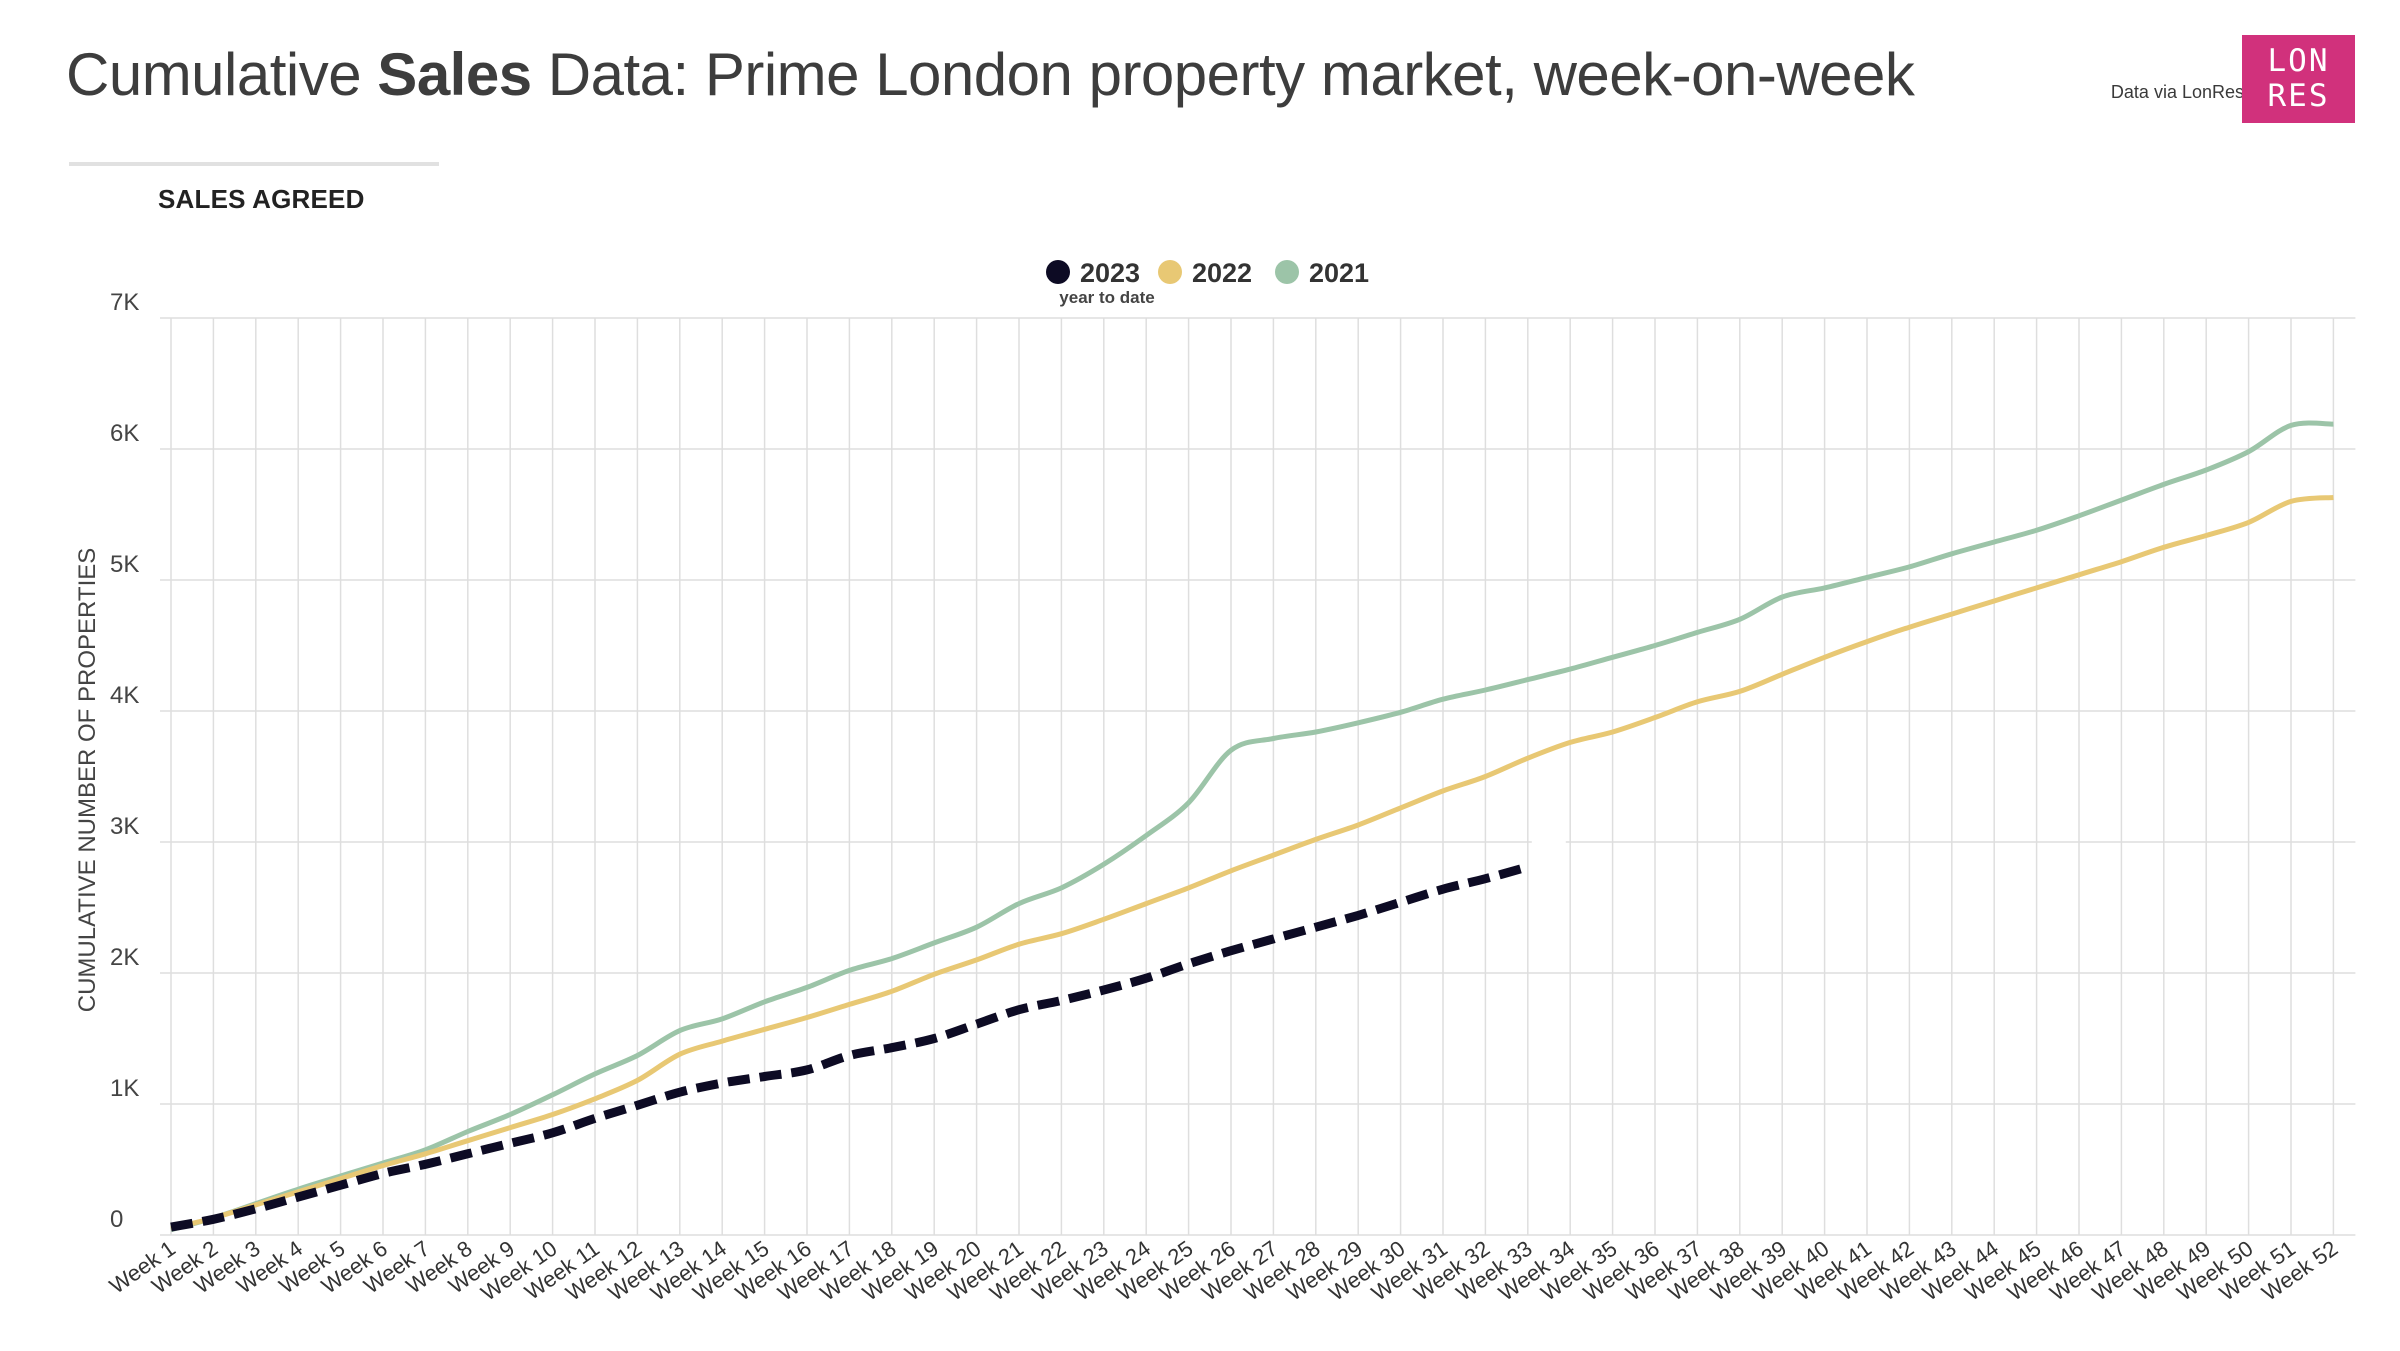 This screenshot has height=1351, width=2400. Describe the element at coordinates (1222, 273) in the screenshot. I see `legend-label-2022: 2022` at that location.